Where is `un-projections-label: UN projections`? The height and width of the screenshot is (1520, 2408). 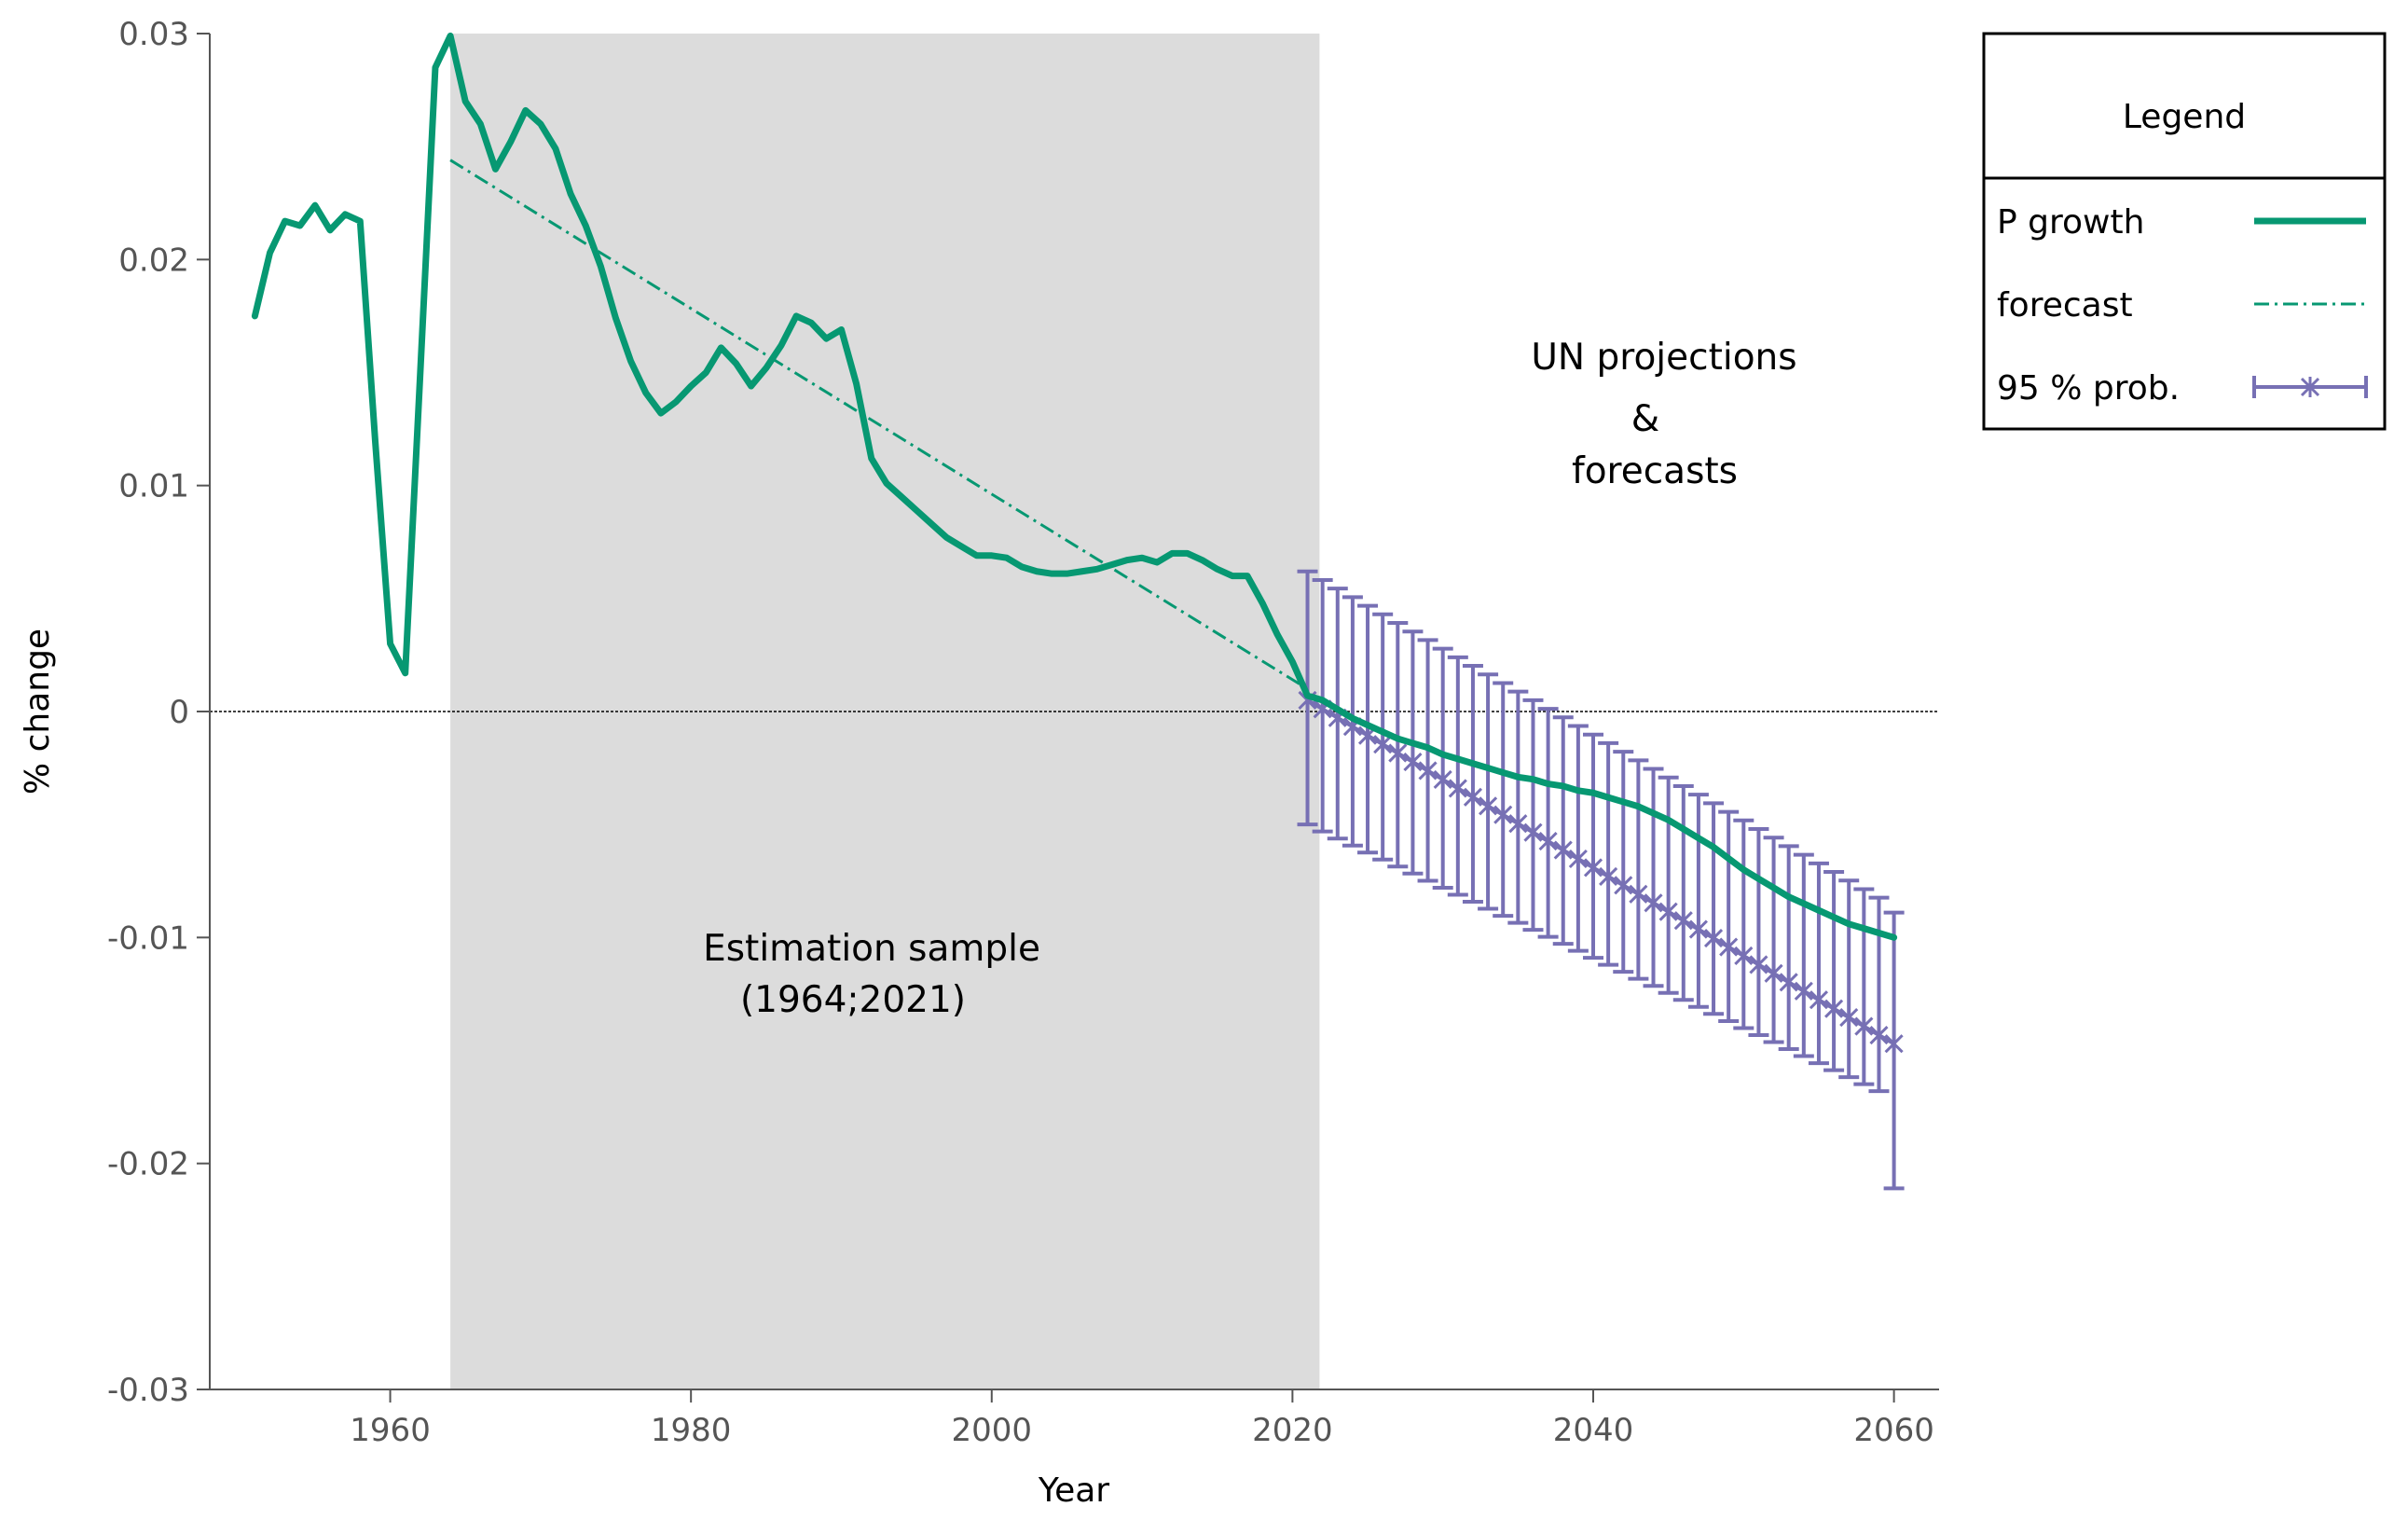 un-projections-label: UN projections is located at coordinates (1663, 358).